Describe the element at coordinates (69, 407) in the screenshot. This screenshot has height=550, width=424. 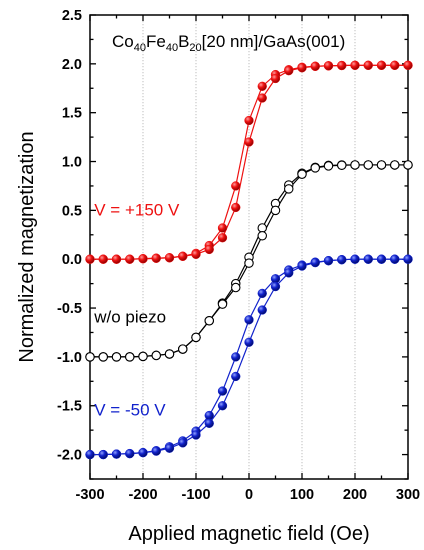
I see `y-tick-label: -1.5` at that location.